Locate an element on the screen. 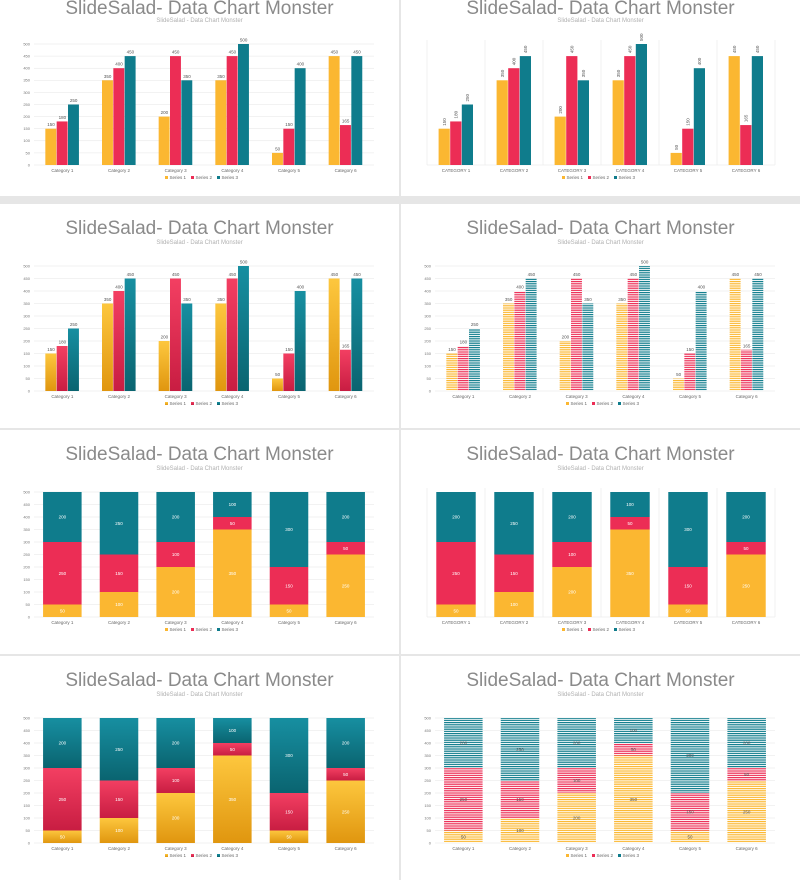  data-label: 100 is located at coordinates (119, 604).